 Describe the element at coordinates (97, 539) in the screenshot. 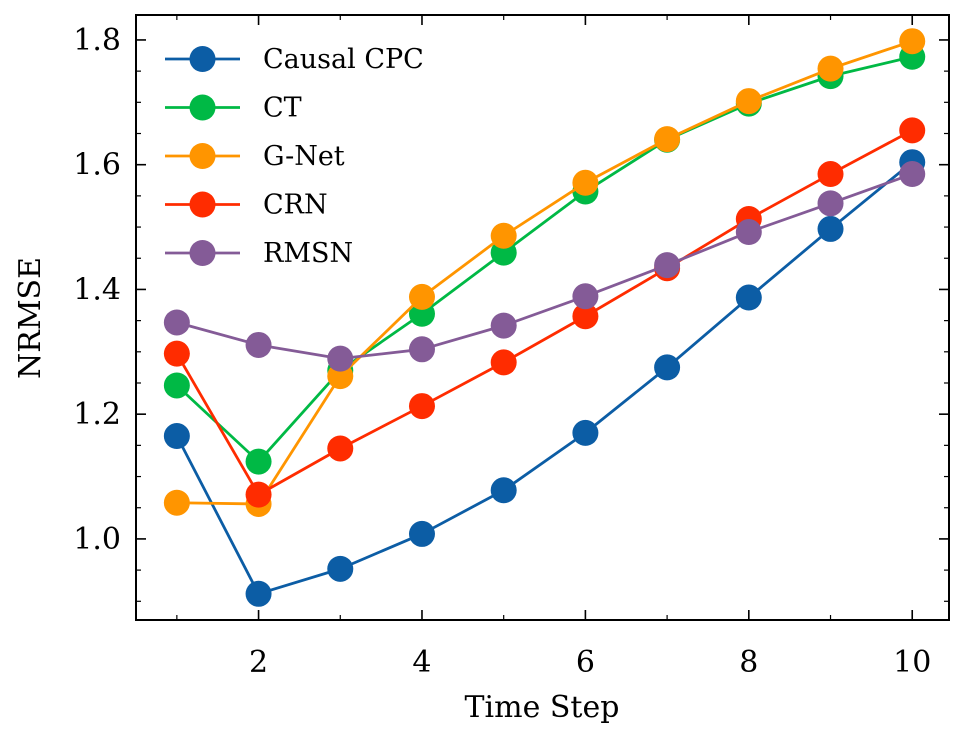

I see `y-tick-label: 1.0` at that location.